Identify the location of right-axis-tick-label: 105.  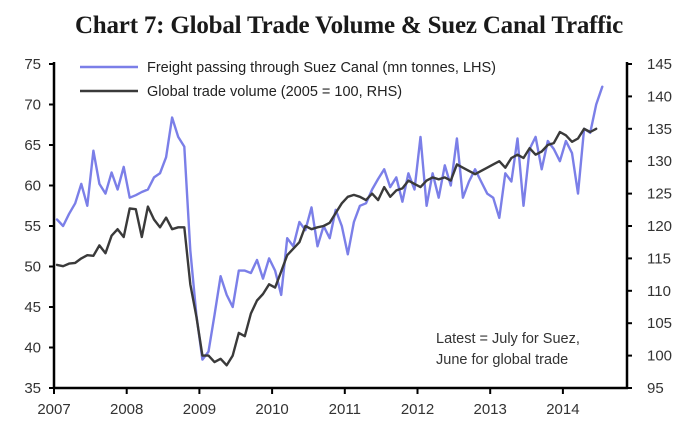
(659, 323).